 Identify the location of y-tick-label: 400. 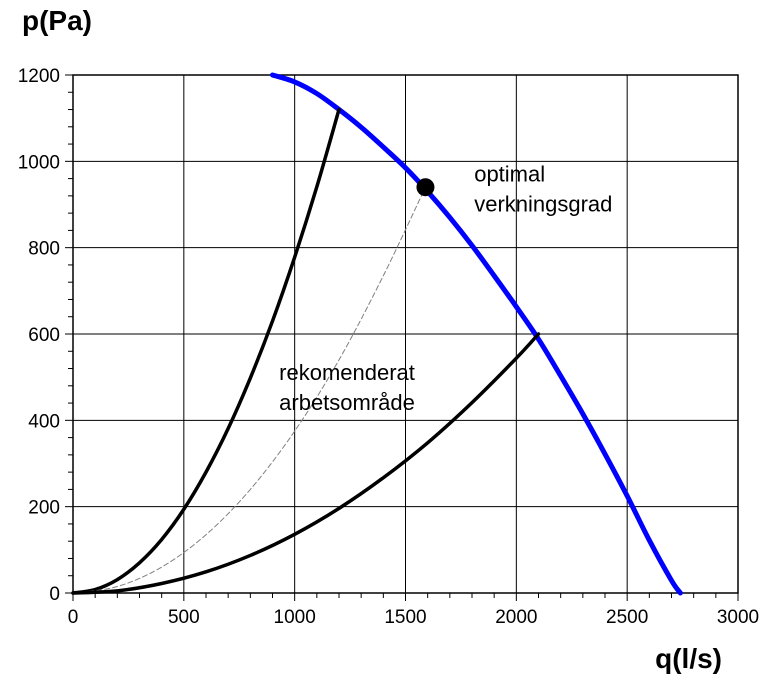
(44, 421).